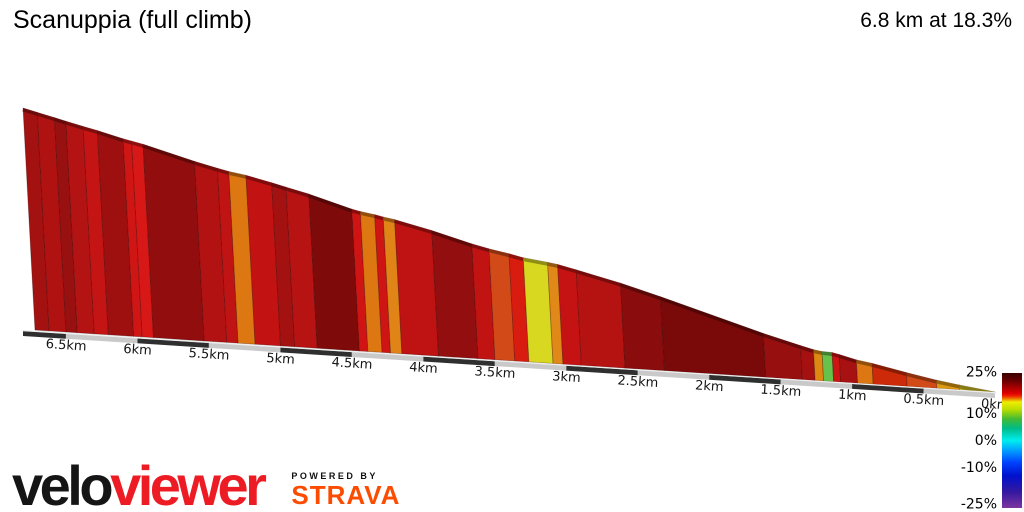 The height and width of the screenshot is (512, 1024). What do you see at coordinates (1012, 440) in the screenshot?
I see `gradient-colorbar` at bounding box center [1012, 440].